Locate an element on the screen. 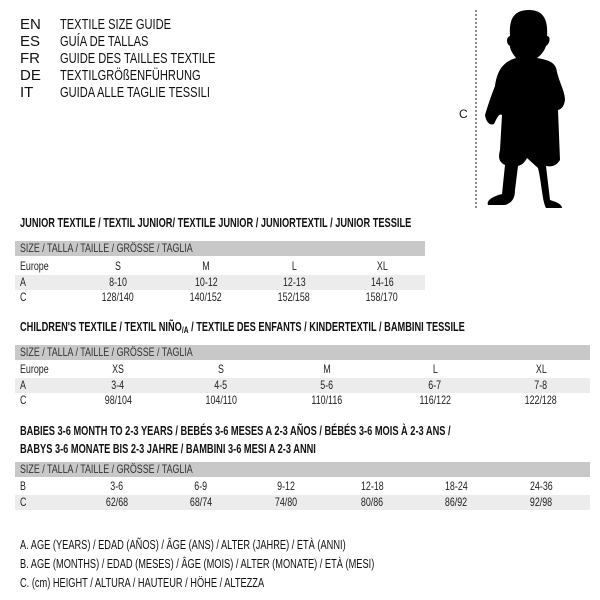 The width and height of the screenshot is (600, 600). table-cell: 12-13 is located at coordinates (294, 281).